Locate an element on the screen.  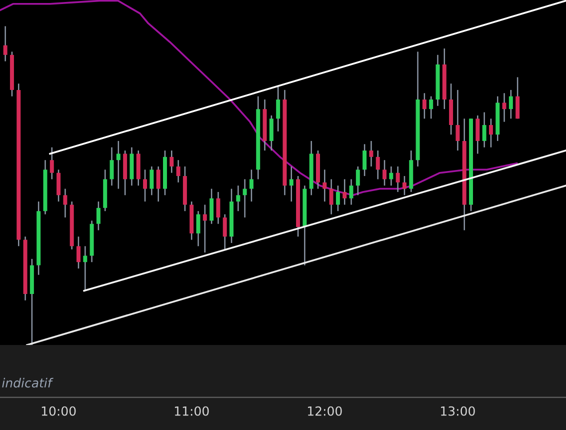
x-tick-label: 13:00 is located at coordinates (458, 411).